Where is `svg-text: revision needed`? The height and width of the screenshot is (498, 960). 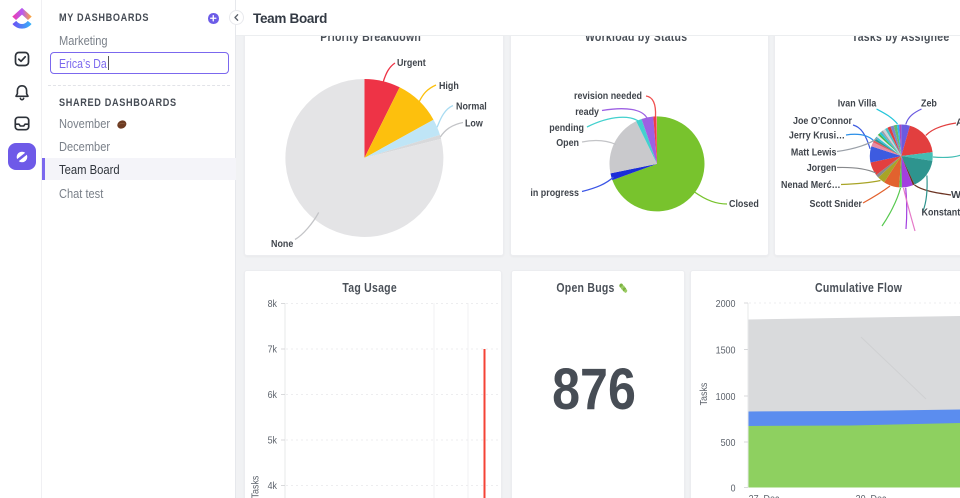 svg-text: revision needed is located at coordinates (608, 96).